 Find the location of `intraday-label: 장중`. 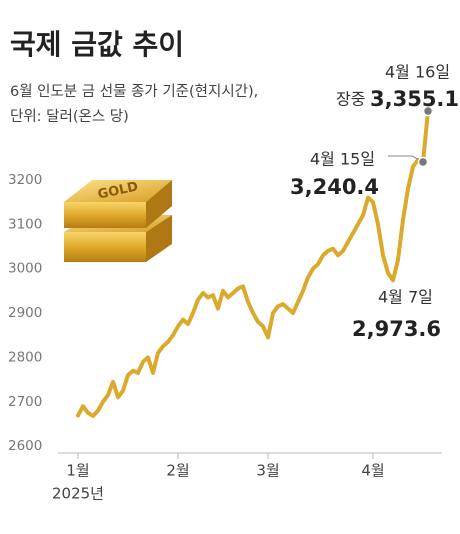

intraday-label: 장중 is located at coordinates (350, 99).